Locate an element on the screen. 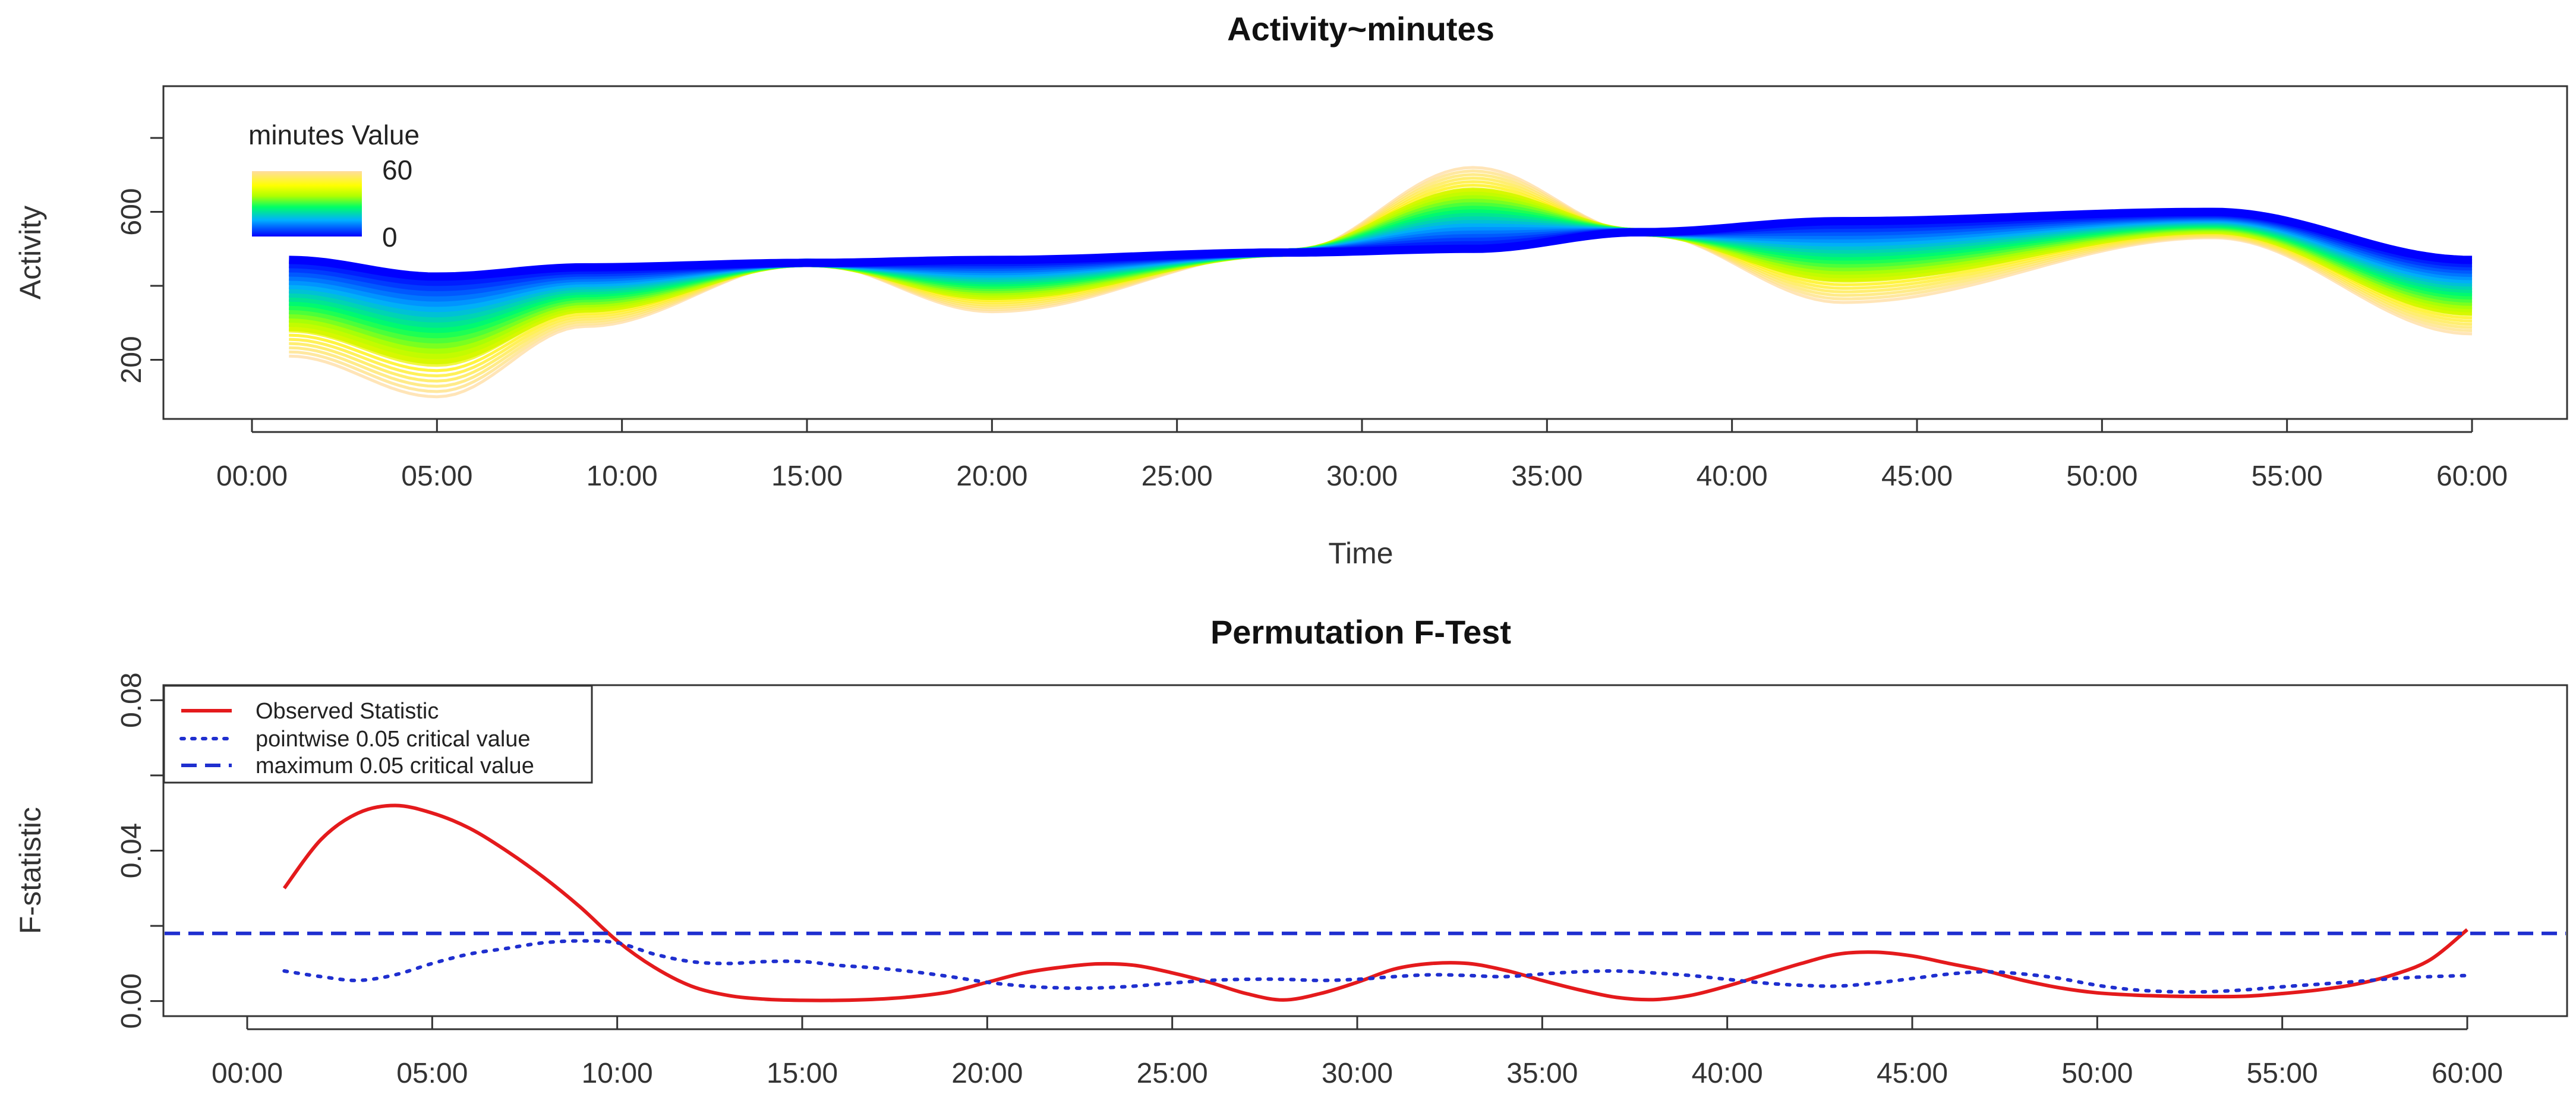  f-test-legend-box is located at coordinates (378, 734).